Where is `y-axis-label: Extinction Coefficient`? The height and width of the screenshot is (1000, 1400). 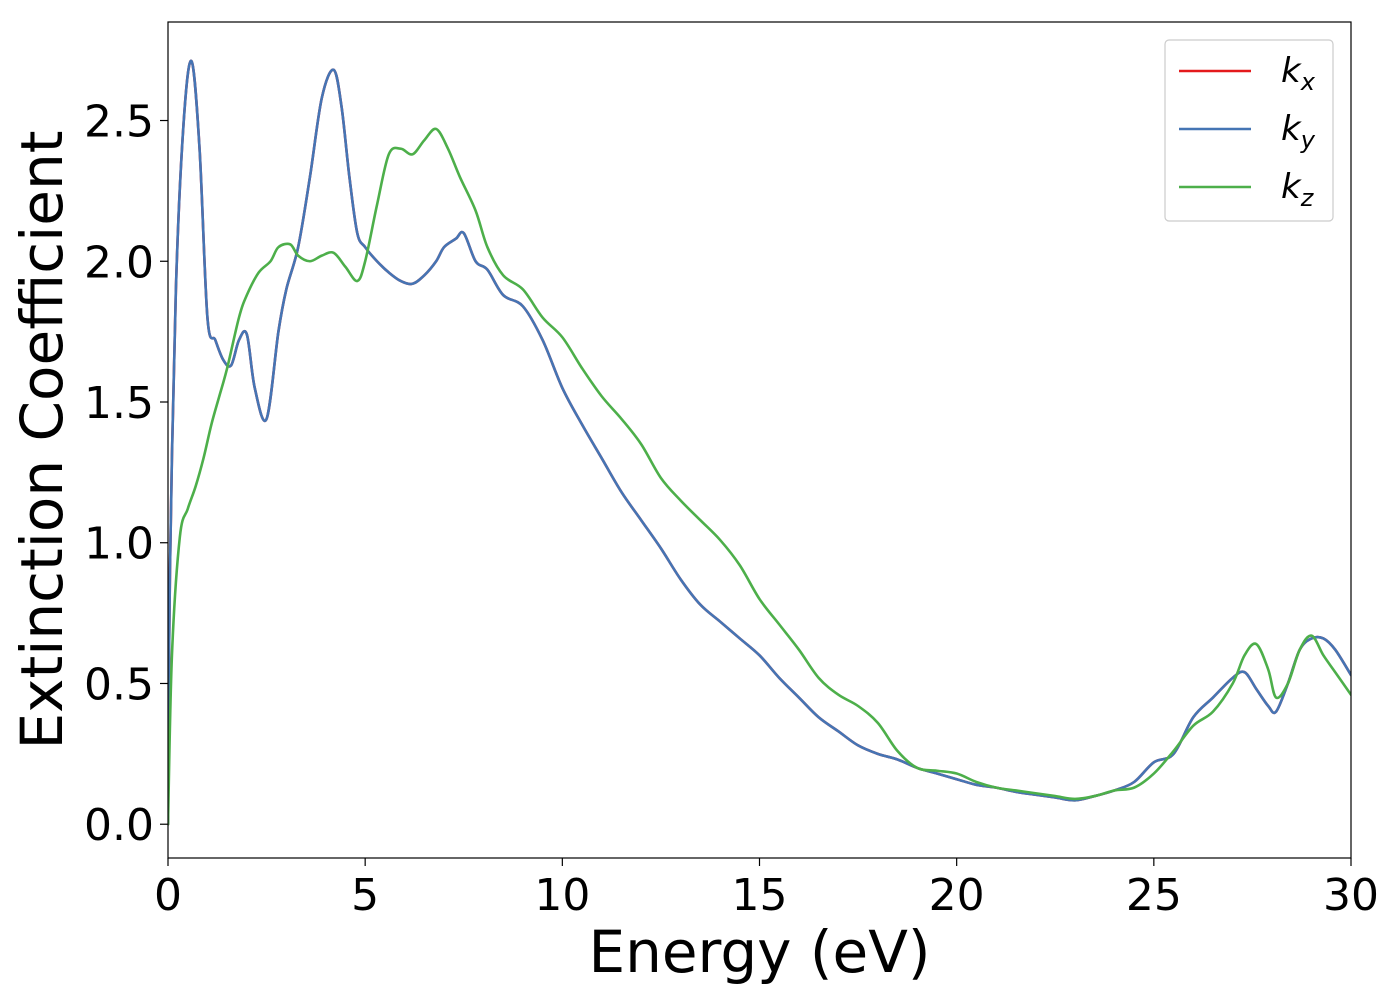 y-axis-label: Extinction Coefficient is located at coordinates (42, 440).